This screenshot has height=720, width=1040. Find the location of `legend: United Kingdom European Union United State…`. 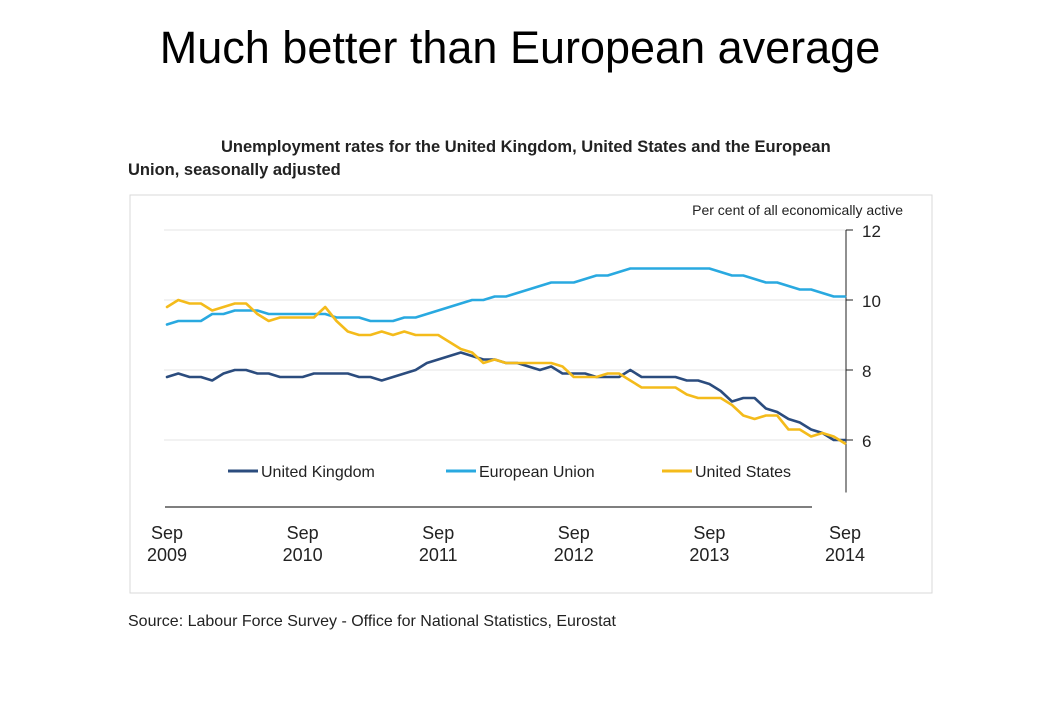

legend: United Kingdom European Union United State… is located at coordinates (509, 472).